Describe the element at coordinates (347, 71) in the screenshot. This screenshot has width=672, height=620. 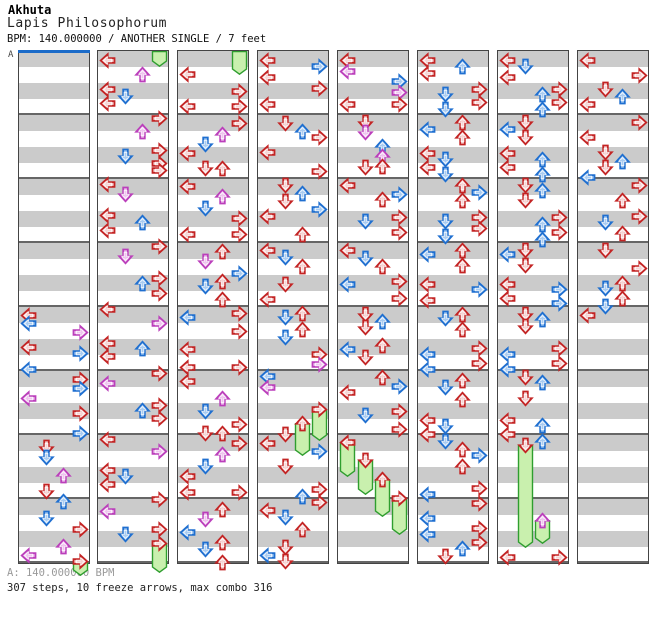
I see `arrow-left-pink-icon` at that location.